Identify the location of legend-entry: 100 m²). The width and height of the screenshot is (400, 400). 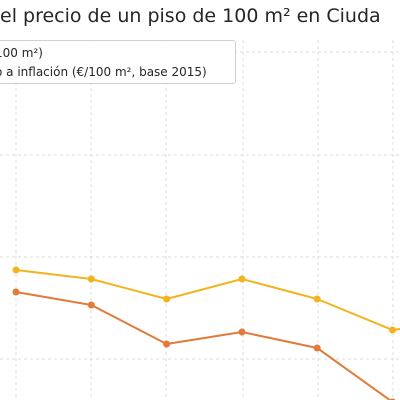
(21, 53).